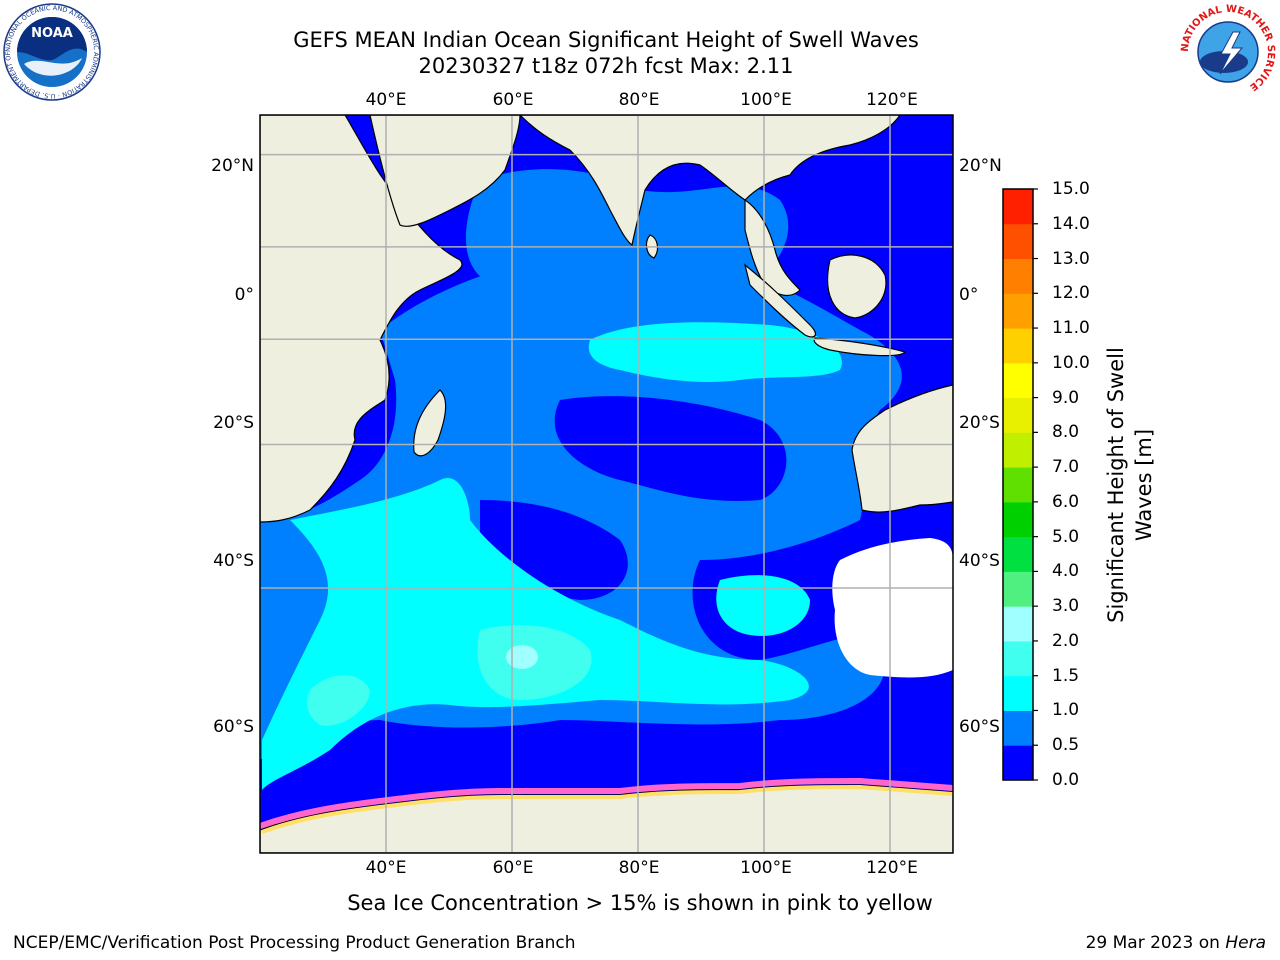 Image resolution: width=1280 pixels, height=960 pixels. Describe the element at coordinates (1144, 485) in the screenshot. I see `colorbar-label-line2: Waves [m]` at that location.